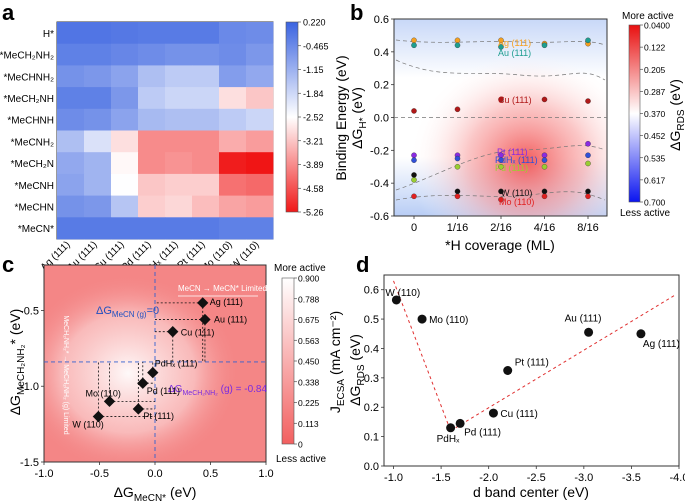  I want to click on panel-b-colorbar-tick-label: 0.370, so click(655, 114).